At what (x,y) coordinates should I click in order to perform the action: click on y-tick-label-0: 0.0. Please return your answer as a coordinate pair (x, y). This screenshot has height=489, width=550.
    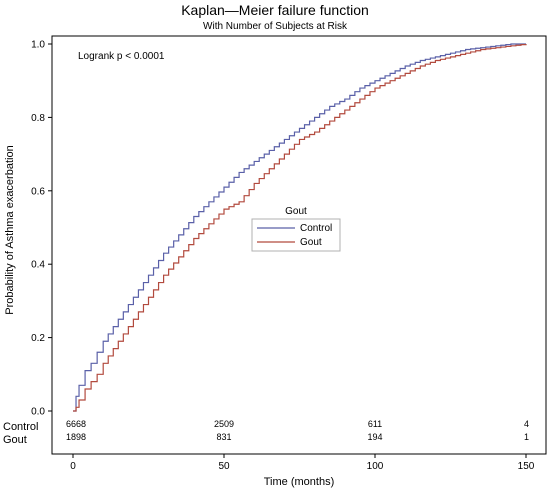
    Looking at the image, I should click on (38, 412).